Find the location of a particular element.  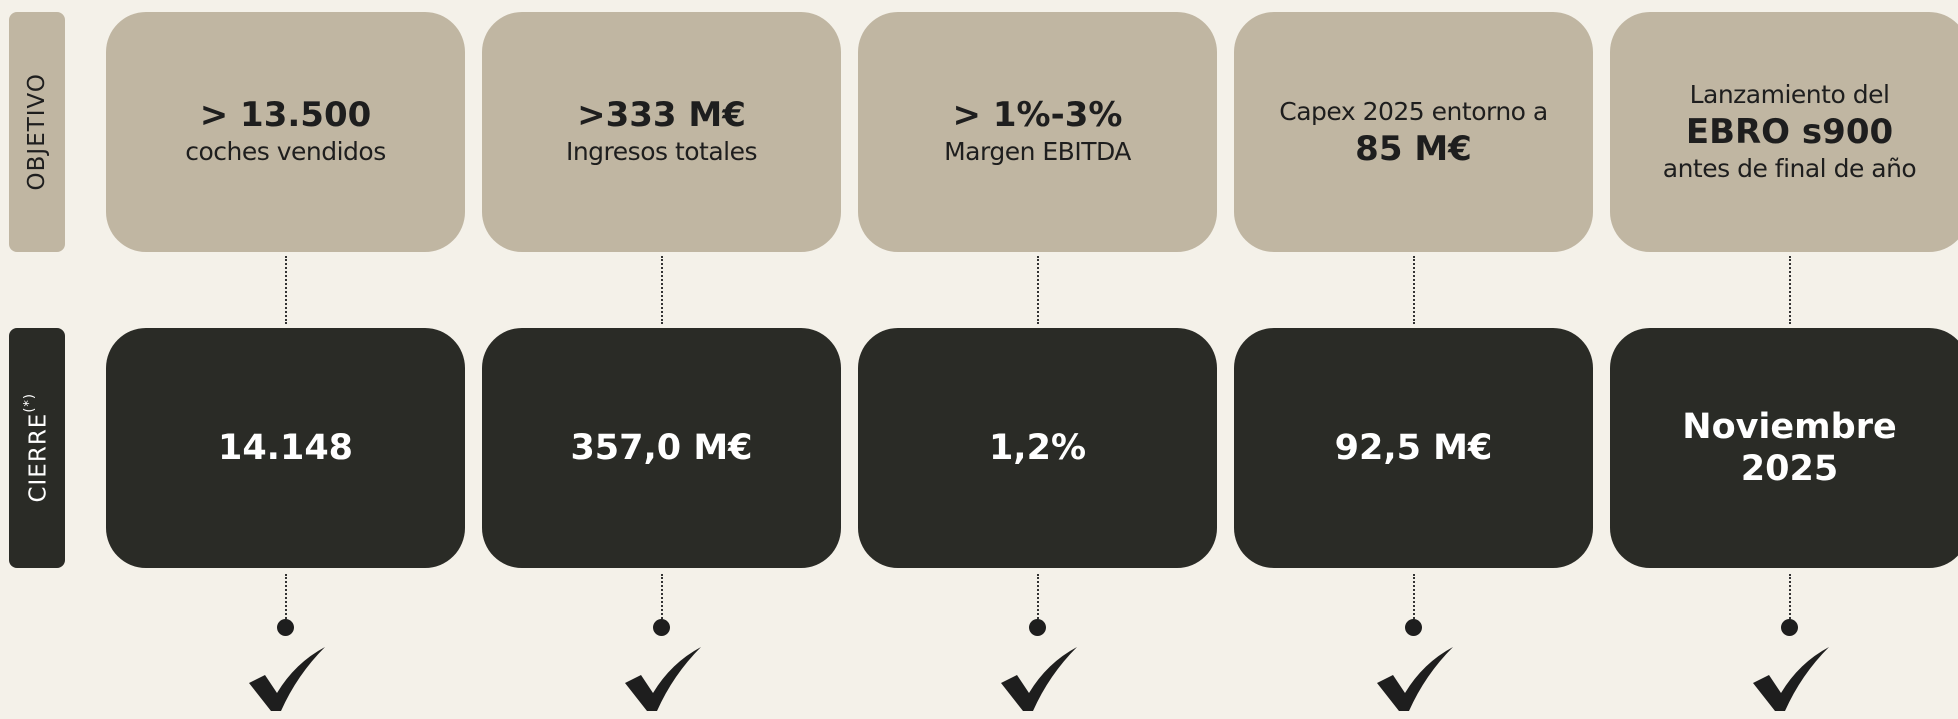

closing-box: 92,5 M€ is located at coordinates (1413, 448).